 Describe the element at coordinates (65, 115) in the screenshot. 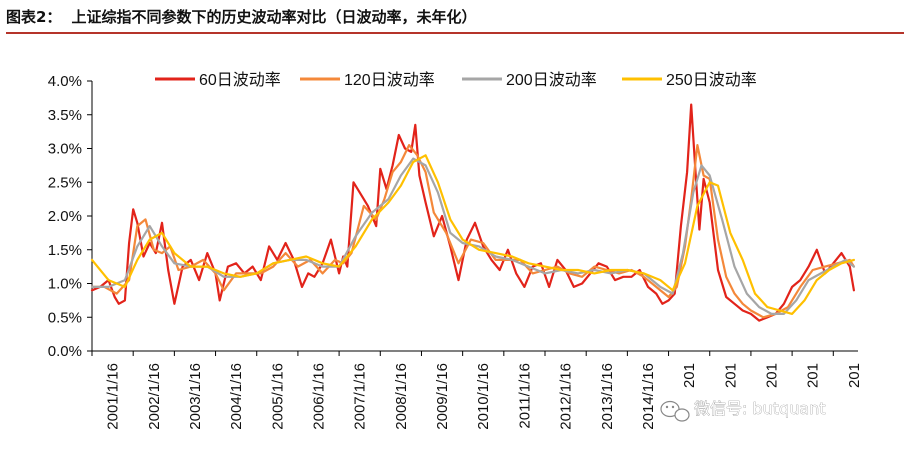

I see `y-tick-label: 3.5%` at that location.